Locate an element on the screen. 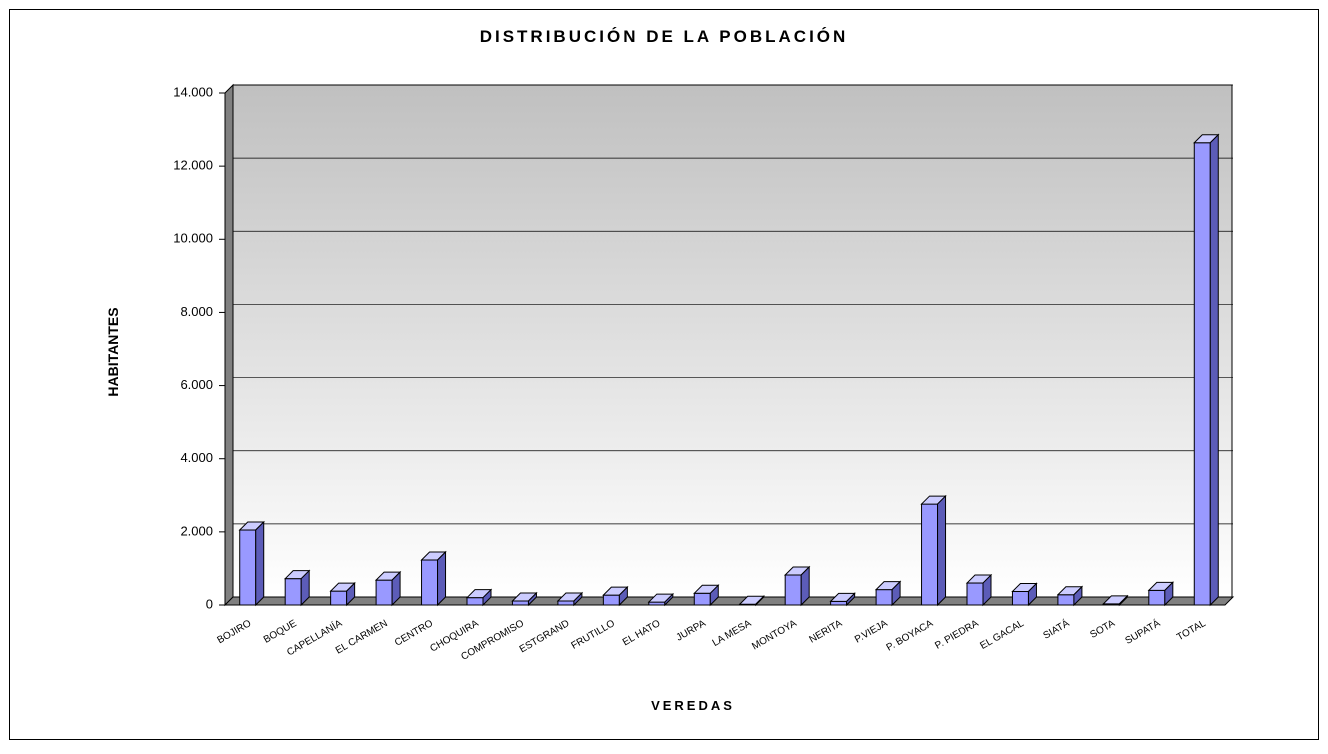 The height and width of the screenshot is (754, 1328). y-tick-label: 8.000 is located at coordinates (196, 311).